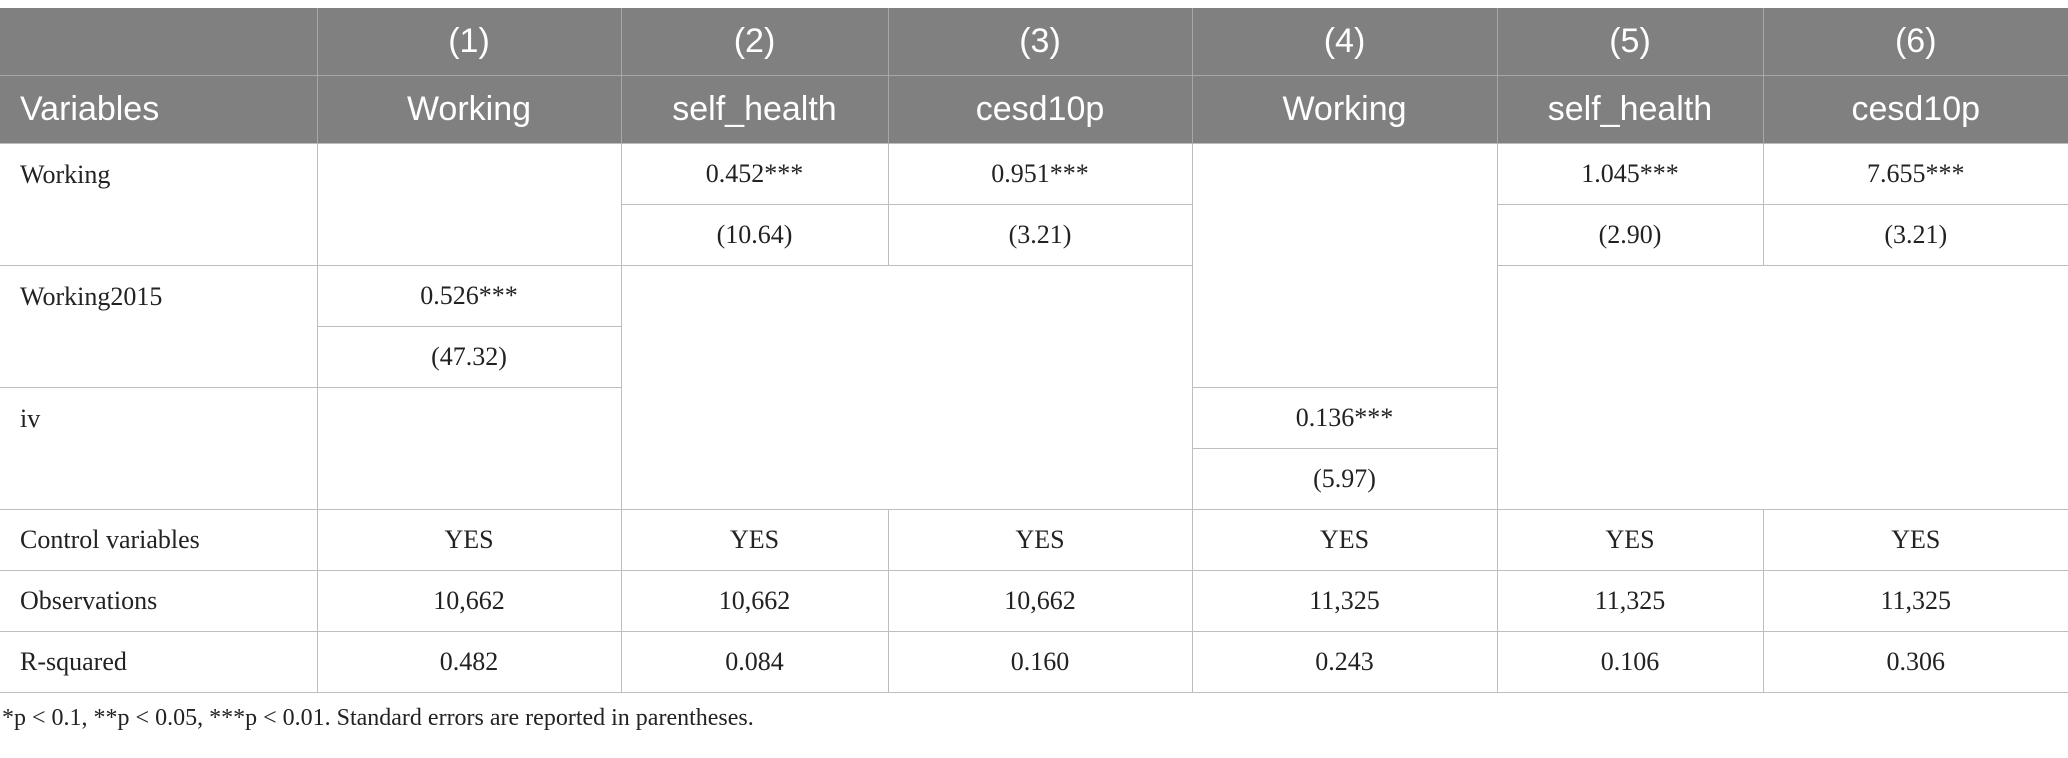 The image size is (2068, 758). I want to click on row: R-squared 0.482 0.084 0.160 0.243 0.106 0.306, so click(1034, 662).